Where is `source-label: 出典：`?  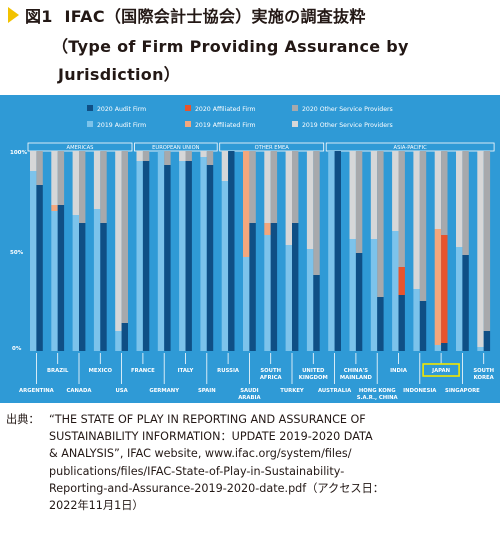 source-label: 出典： is located at coordinates (23, 419).